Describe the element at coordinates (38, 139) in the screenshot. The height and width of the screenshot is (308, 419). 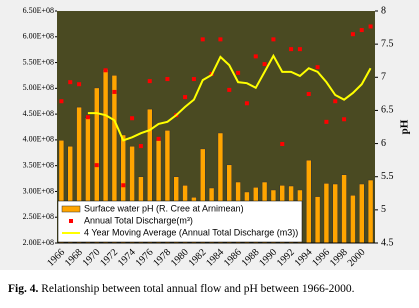
I see `y-tick-label: 4.00E+08` at that location.